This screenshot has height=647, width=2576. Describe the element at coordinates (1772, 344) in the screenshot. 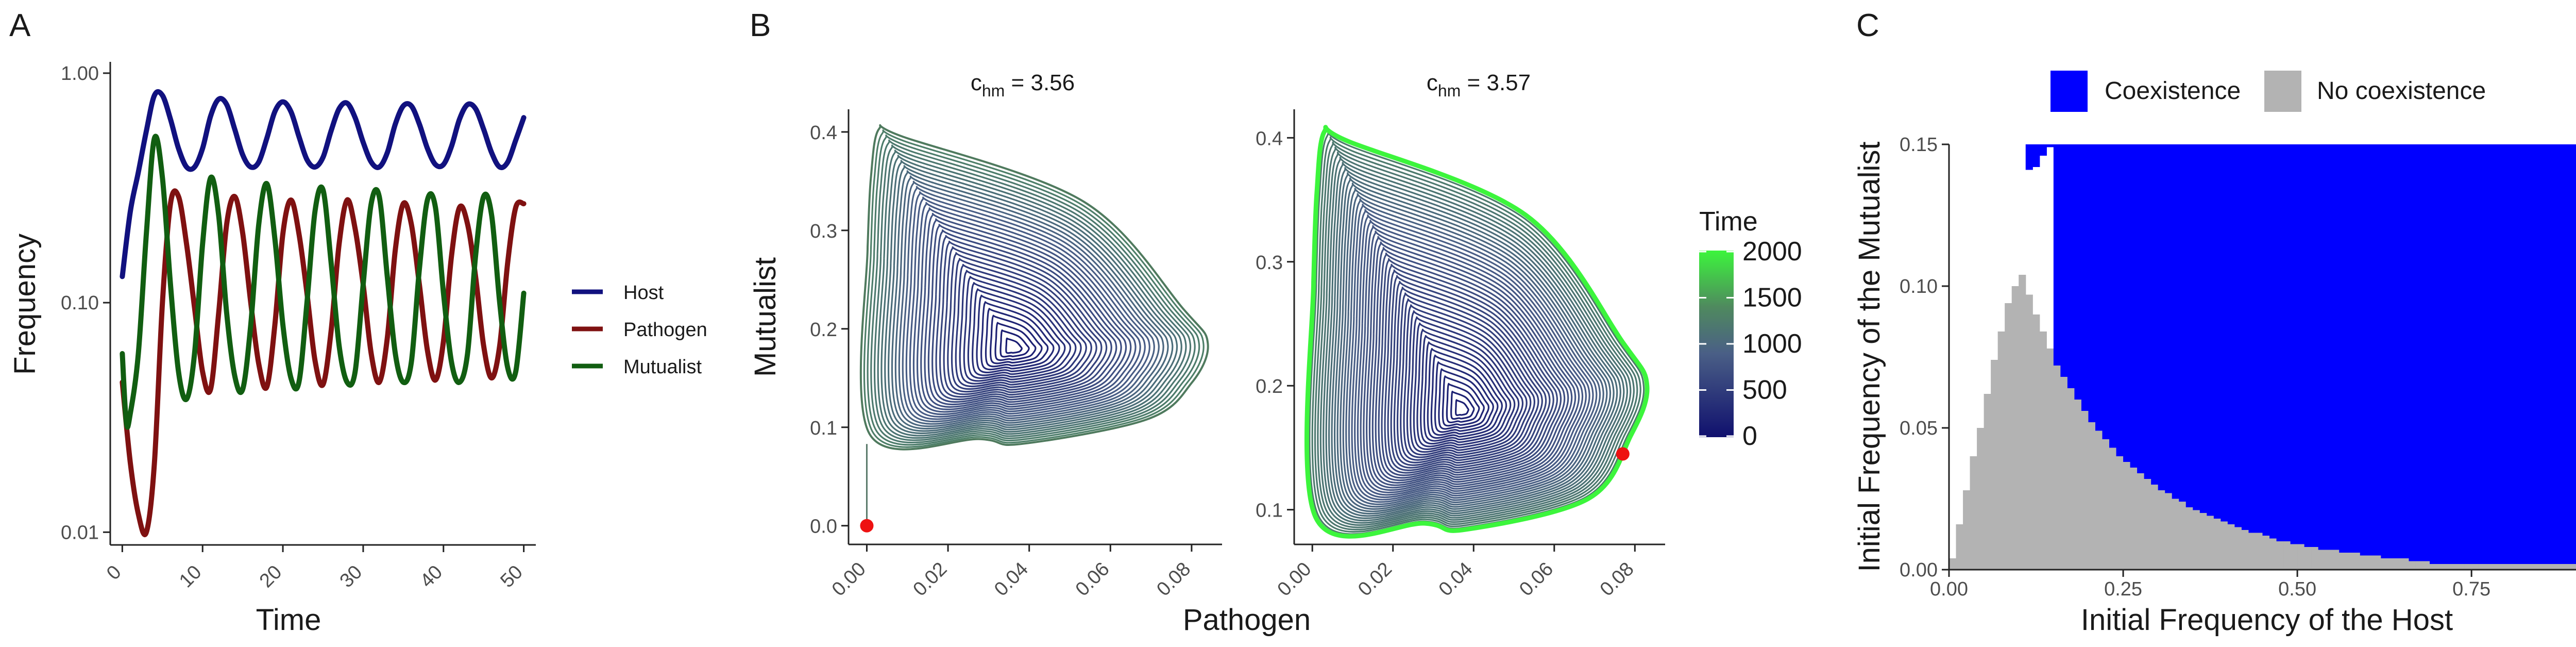

I see `colorbar-tick-label: 1000` at that location.